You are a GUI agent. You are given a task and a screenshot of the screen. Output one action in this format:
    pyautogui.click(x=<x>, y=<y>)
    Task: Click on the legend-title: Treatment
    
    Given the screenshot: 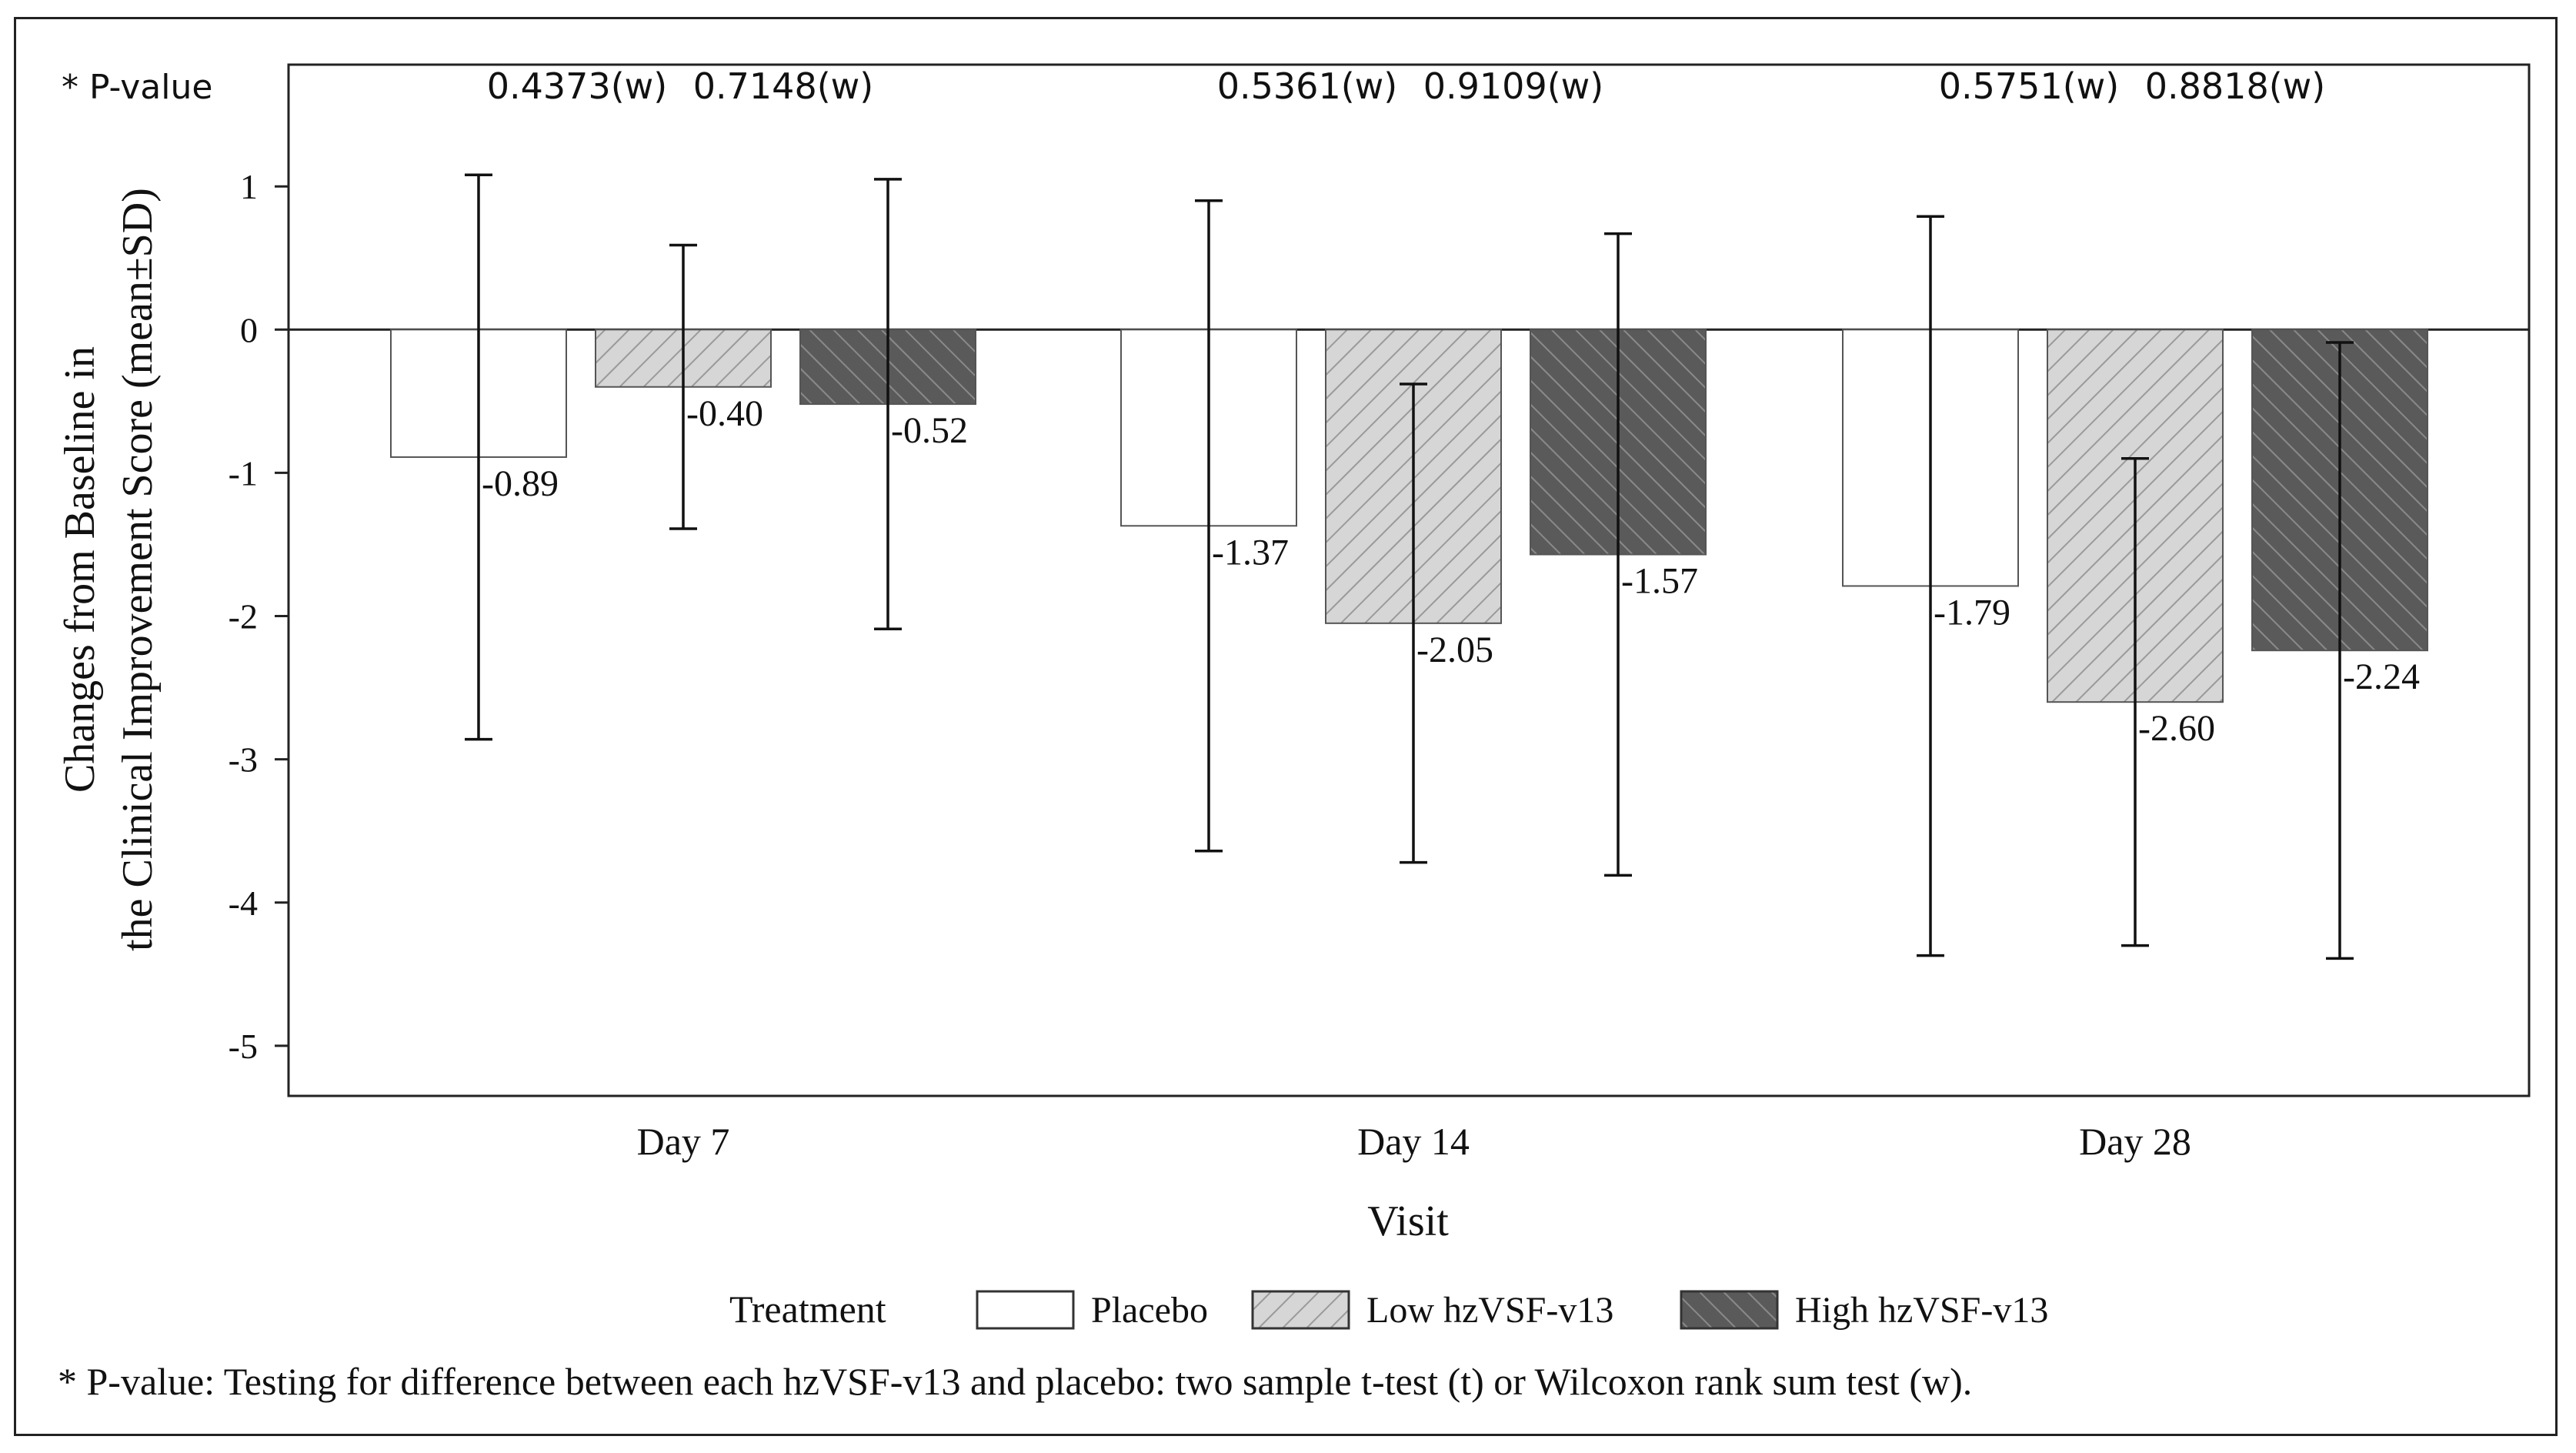 What is the action you would take?
    pyautogui.click(x=808, y=1309)
    